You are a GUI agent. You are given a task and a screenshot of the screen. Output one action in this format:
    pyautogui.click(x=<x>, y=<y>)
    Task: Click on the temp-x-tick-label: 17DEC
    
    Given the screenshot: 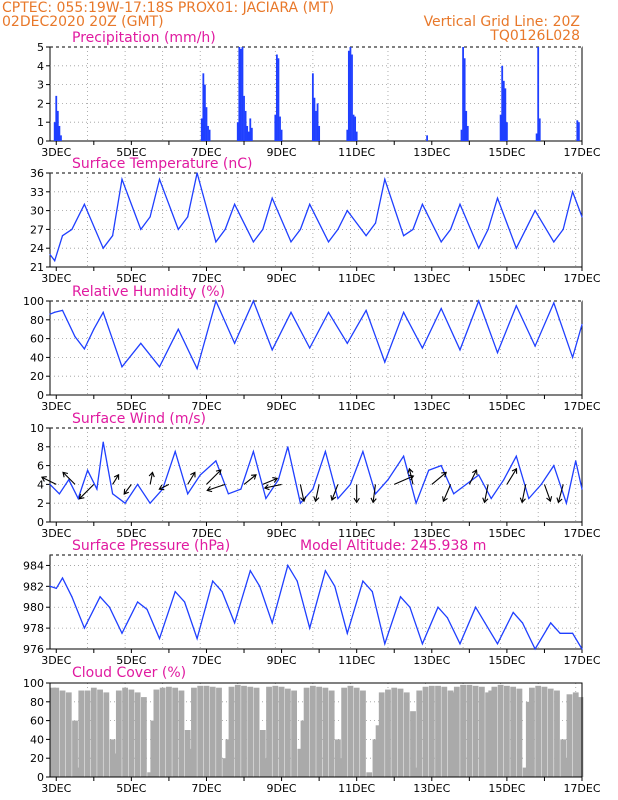 What is the action you would take?
    pyautogui.click(x=581, y=278)
    